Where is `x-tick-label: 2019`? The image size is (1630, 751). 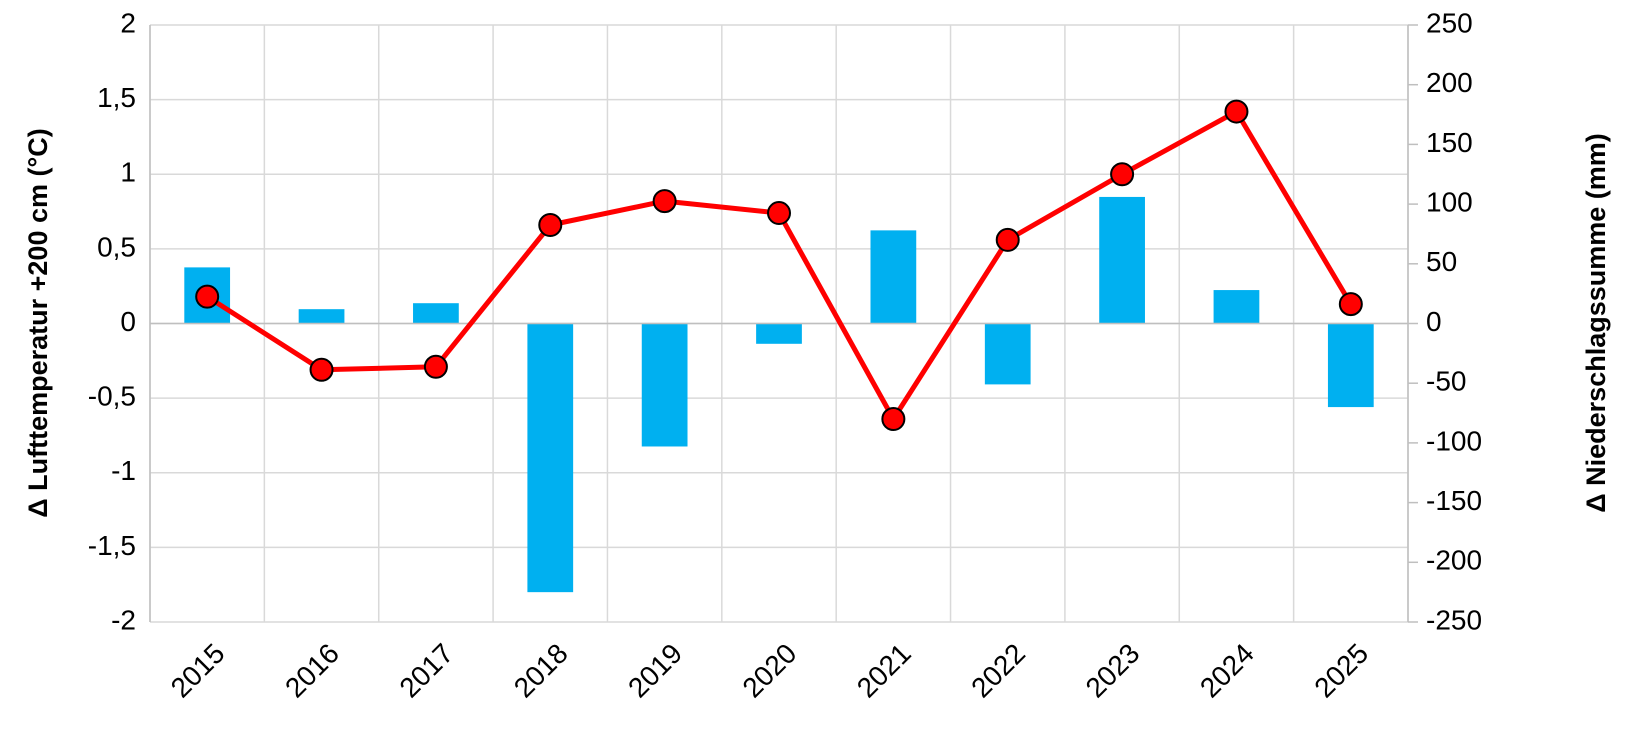
x-tick-label: 2019 is located at coordinates (655, 671).